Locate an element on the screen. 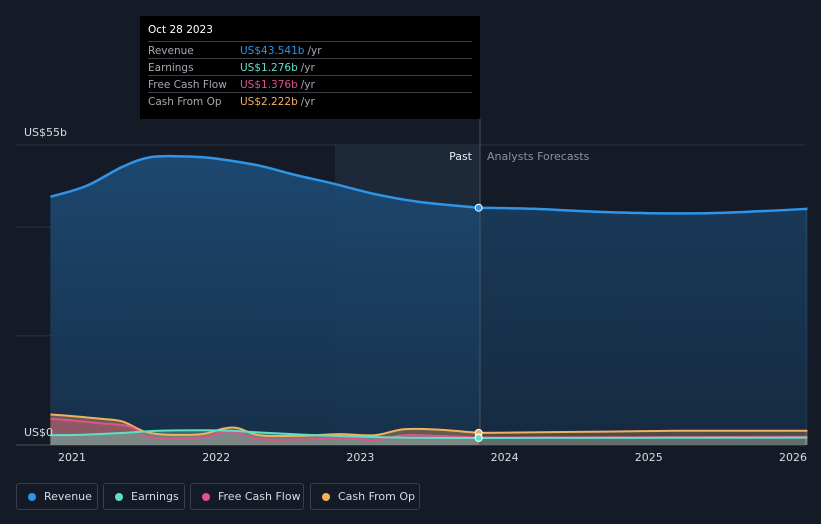  legend-label: Earnings is located at coordinates (155, 496).